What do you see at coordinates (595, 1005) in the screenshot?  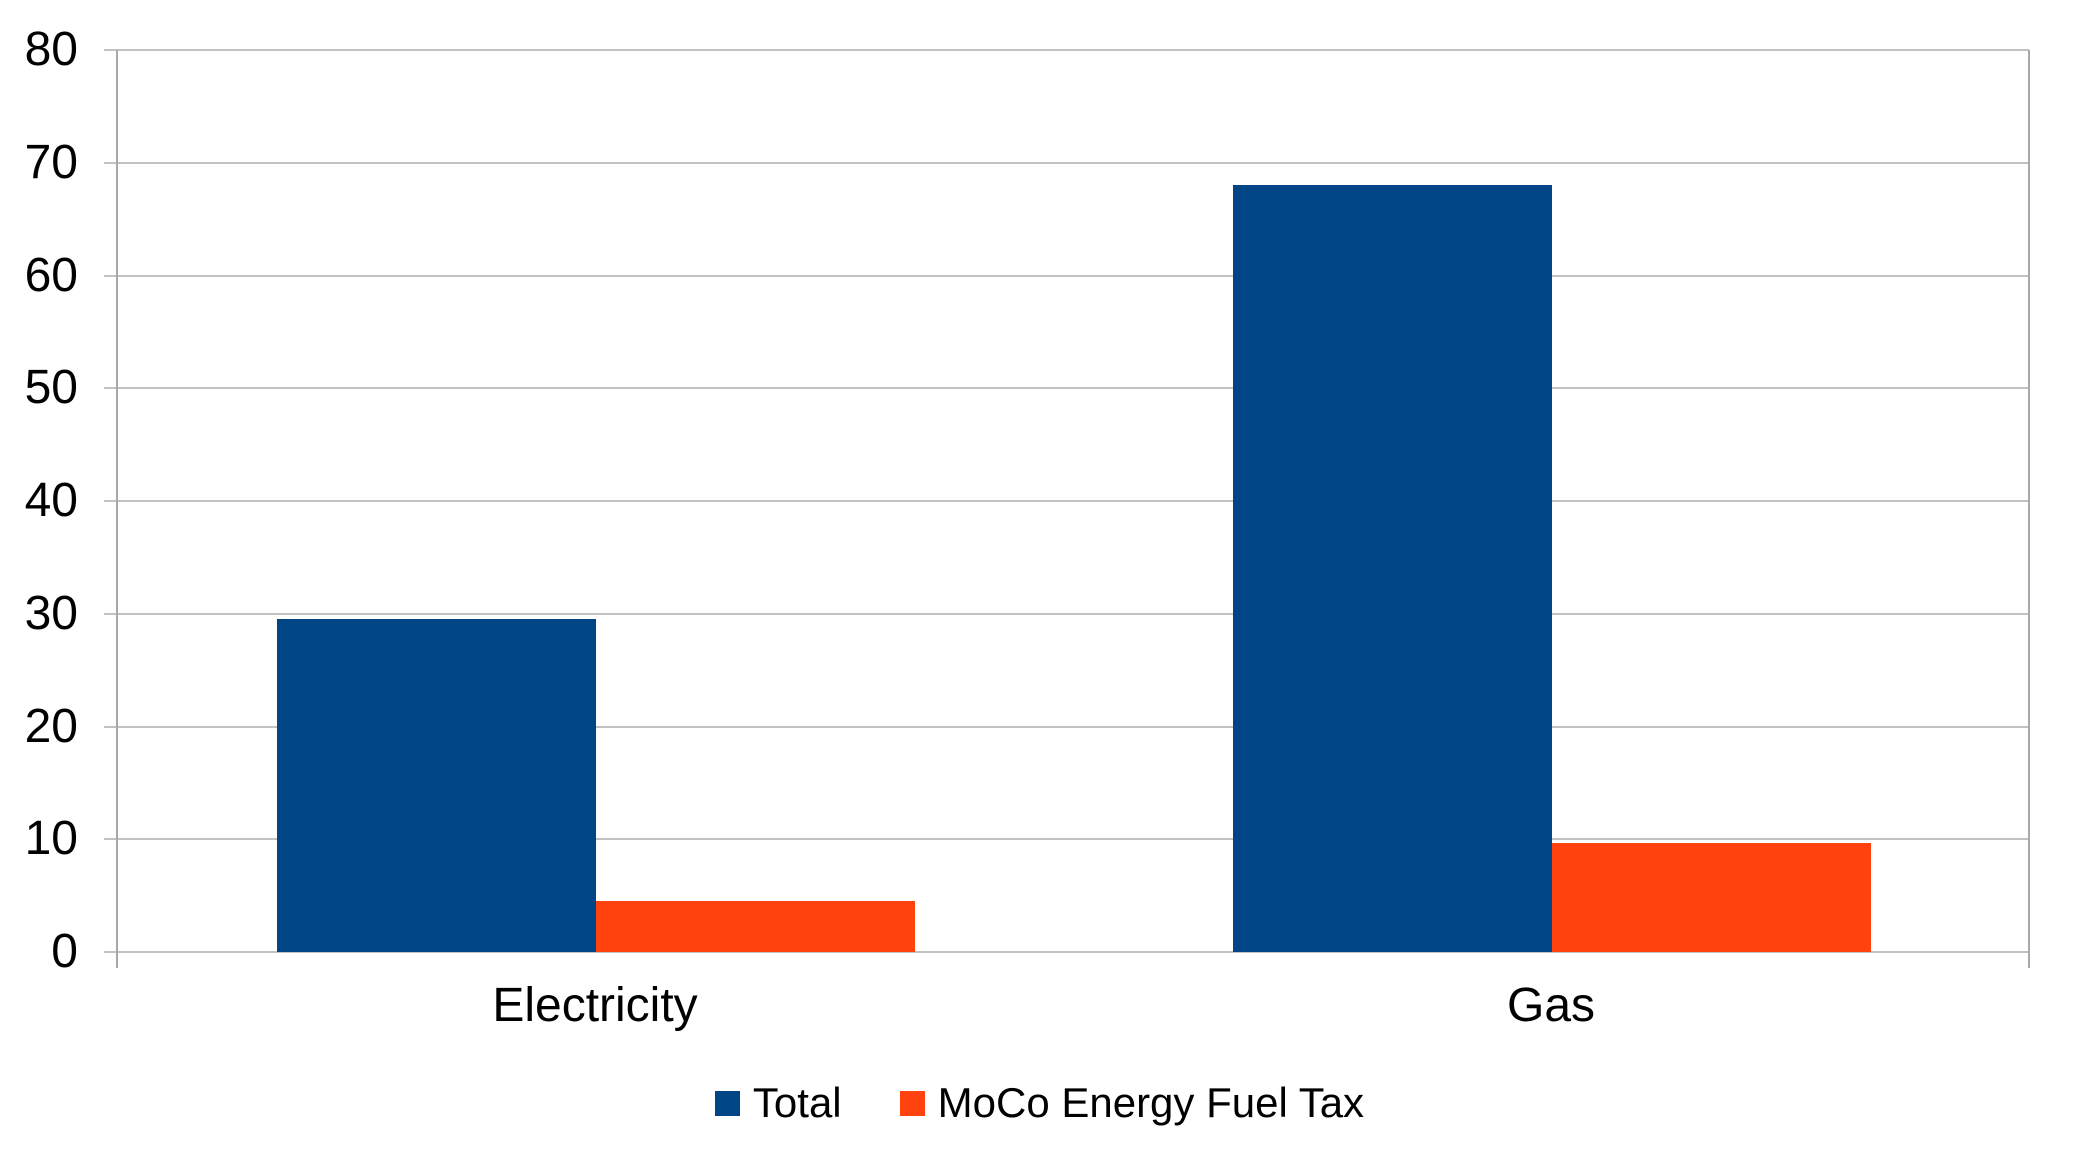 I see `x-axis-category-label: Electricity` at bounding box center [595, 1005].